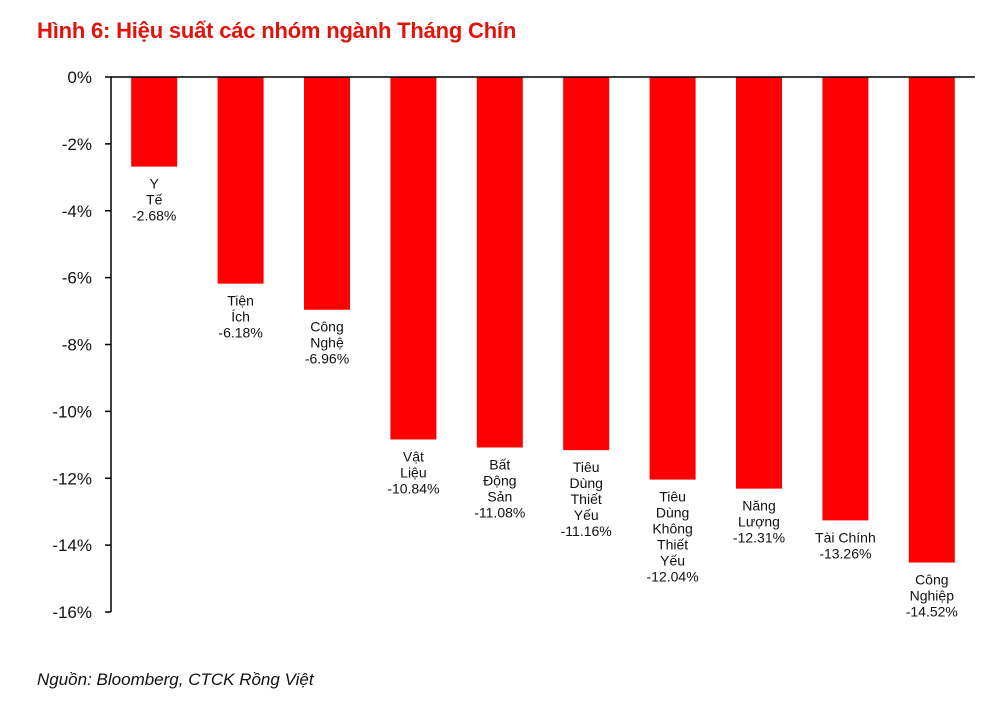 The width and height of the screenshot is (1000, 702). Describe the element at coordinates (327, 343) in the screenshot. I see `category-label: Nghệ` at that location.